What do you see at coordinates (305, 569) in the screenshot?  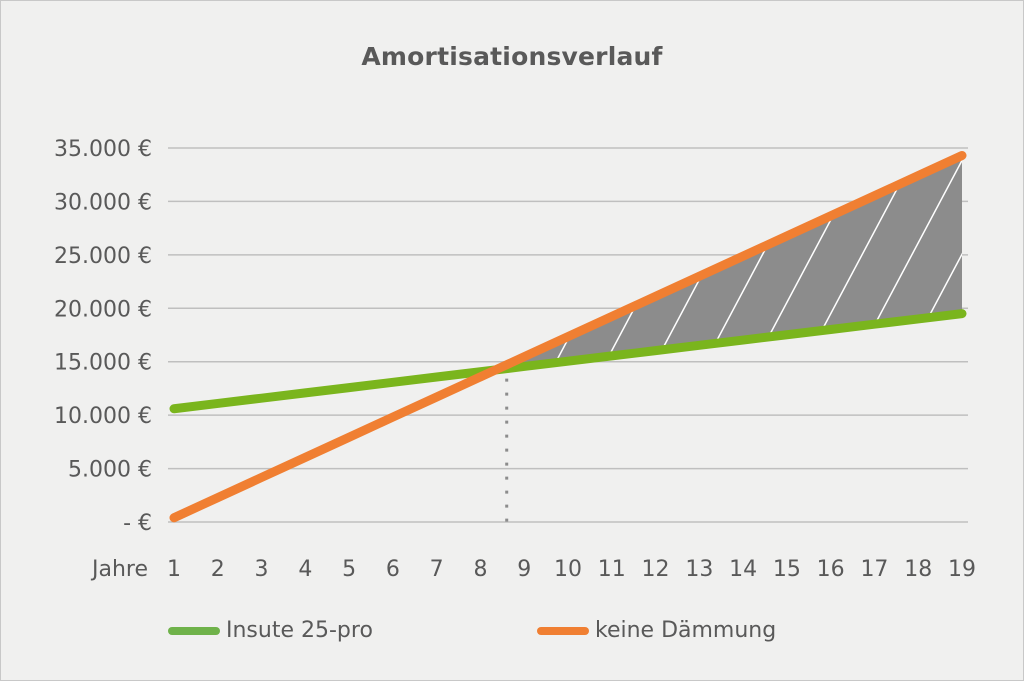 I see `x-tick-label: 4` at bounding box center [305, 569].